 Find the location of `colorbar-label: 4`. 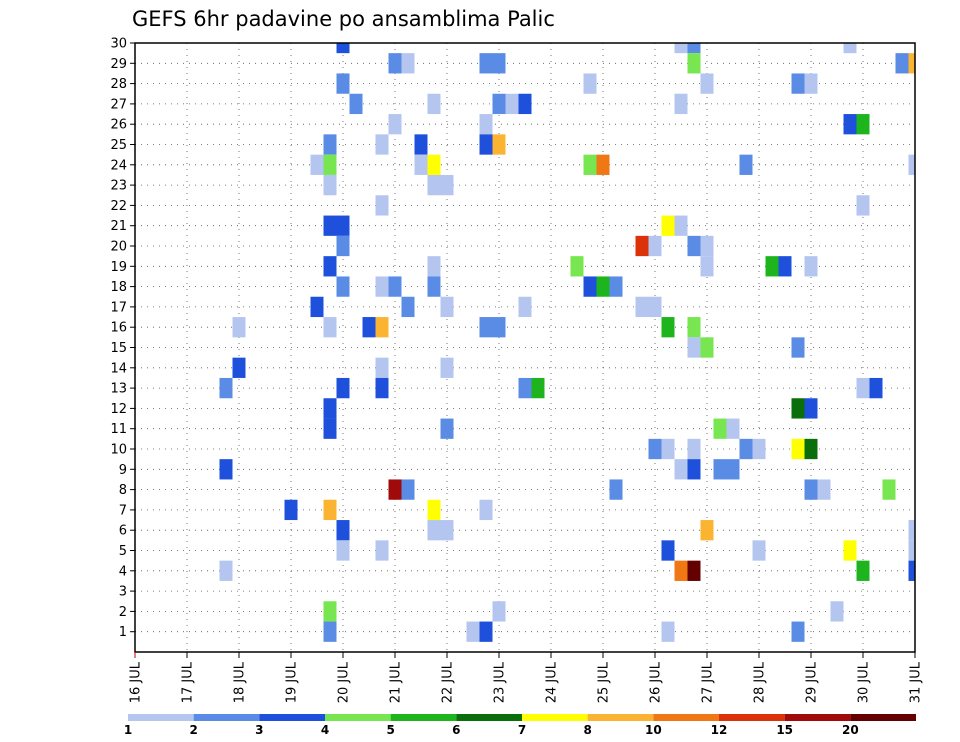

colorbar-label: 4 is located at coordinates (325, 730).